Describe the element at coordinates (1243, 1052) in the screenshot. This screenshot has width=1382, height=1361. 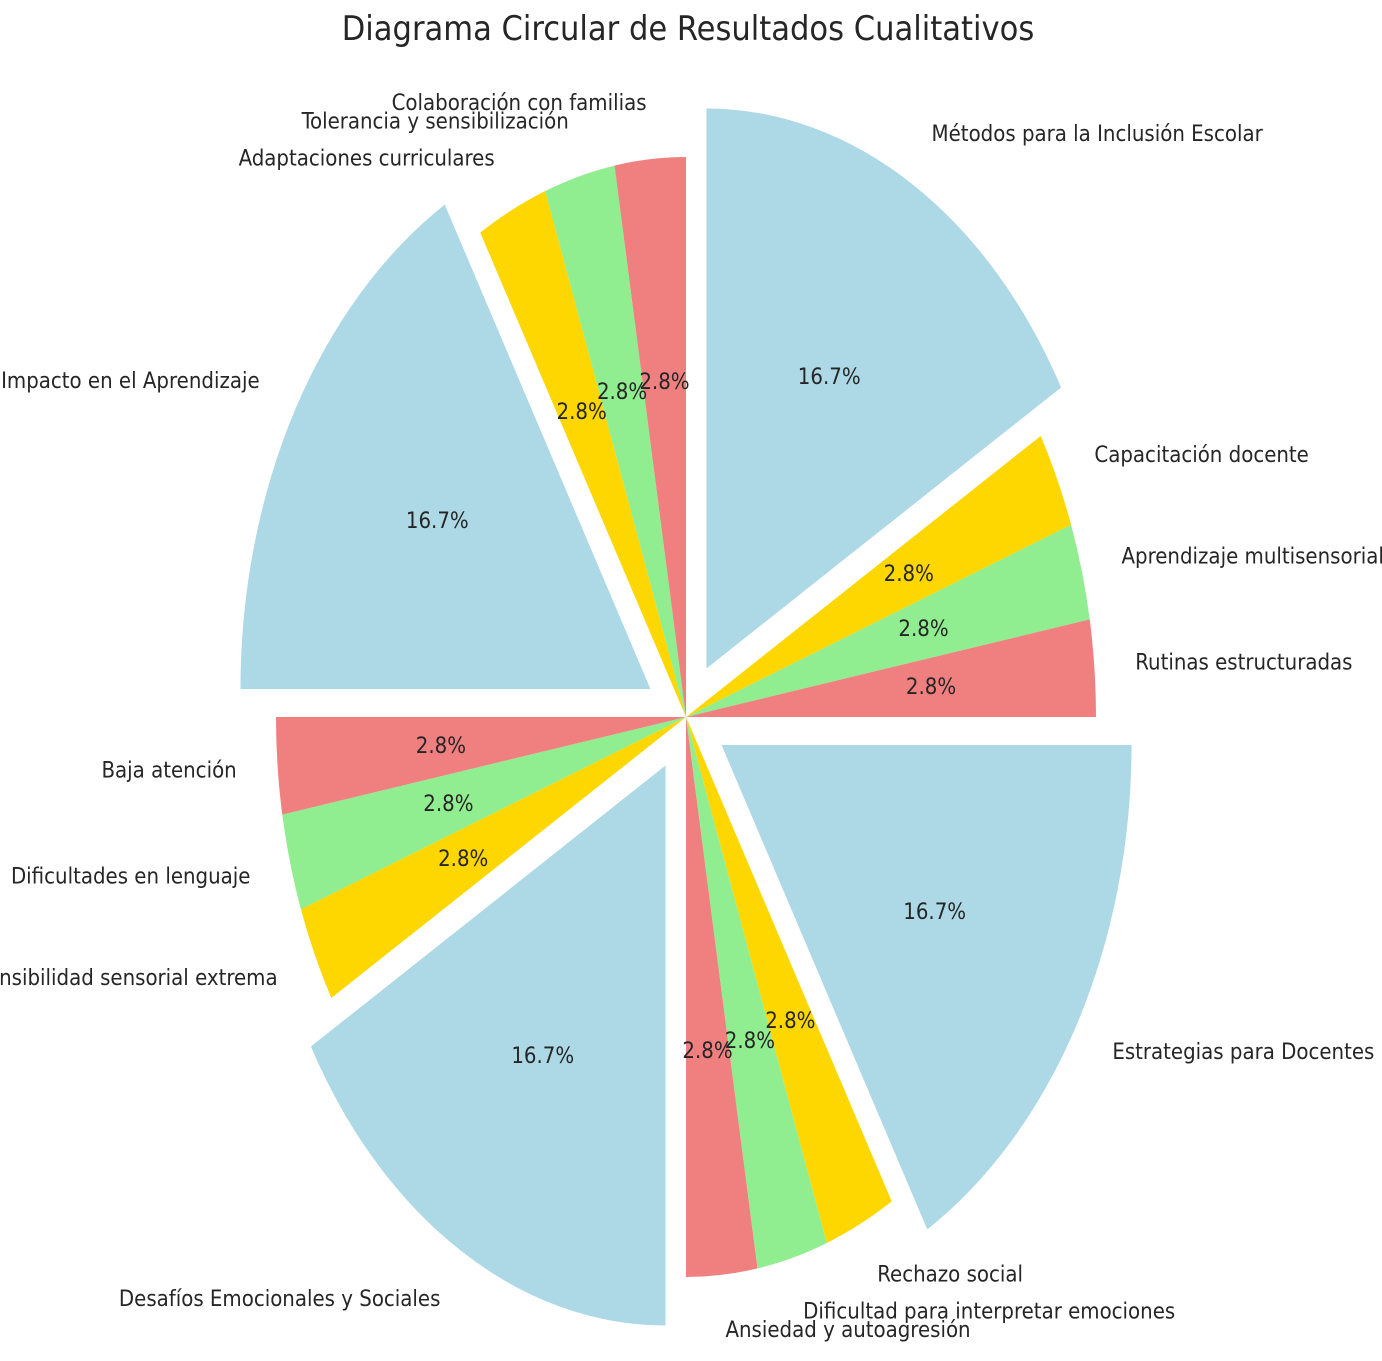
I see `slice-category-label: Estrategias para Docentes` at that location.